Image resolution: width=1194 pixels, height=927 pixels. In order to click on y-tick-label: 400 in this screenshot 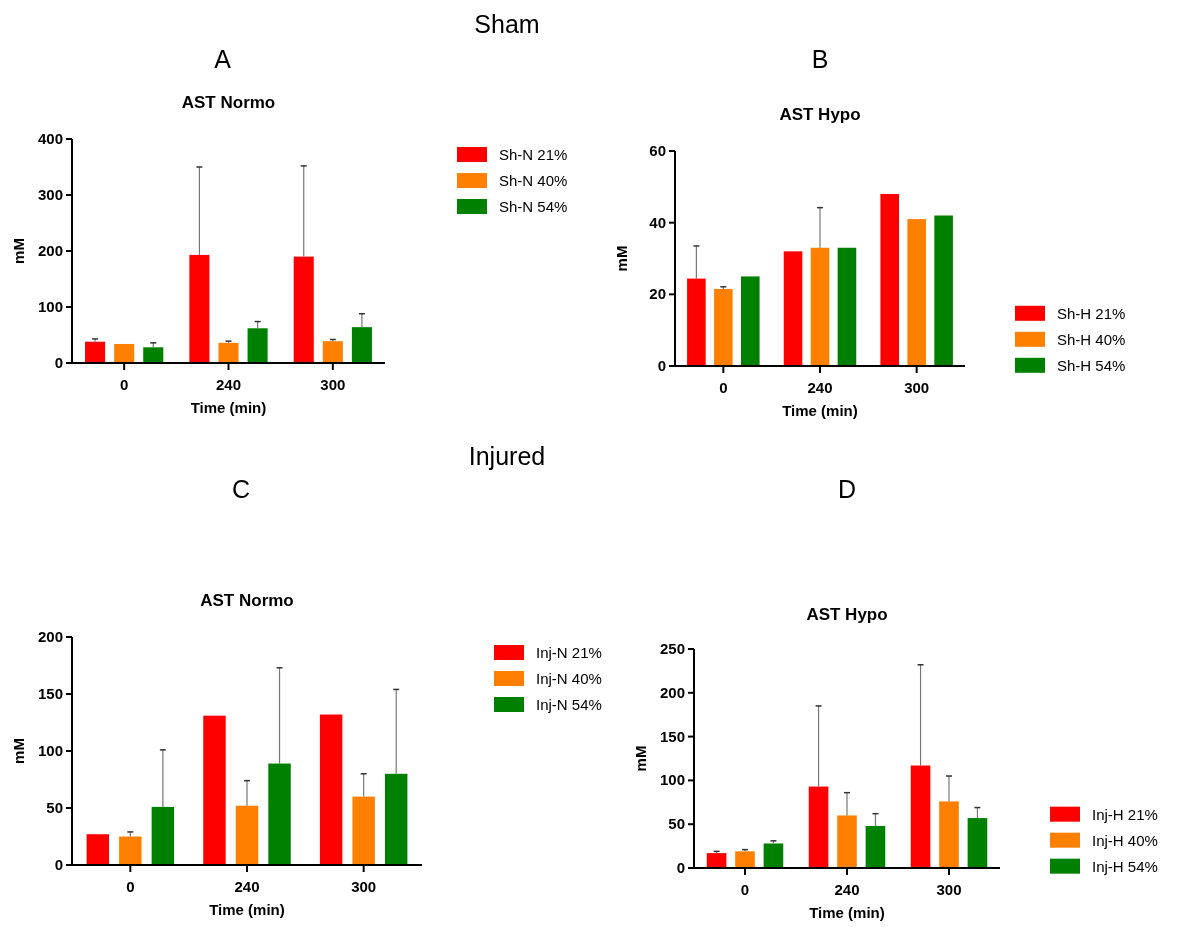, I will do `click(50, 138)`.